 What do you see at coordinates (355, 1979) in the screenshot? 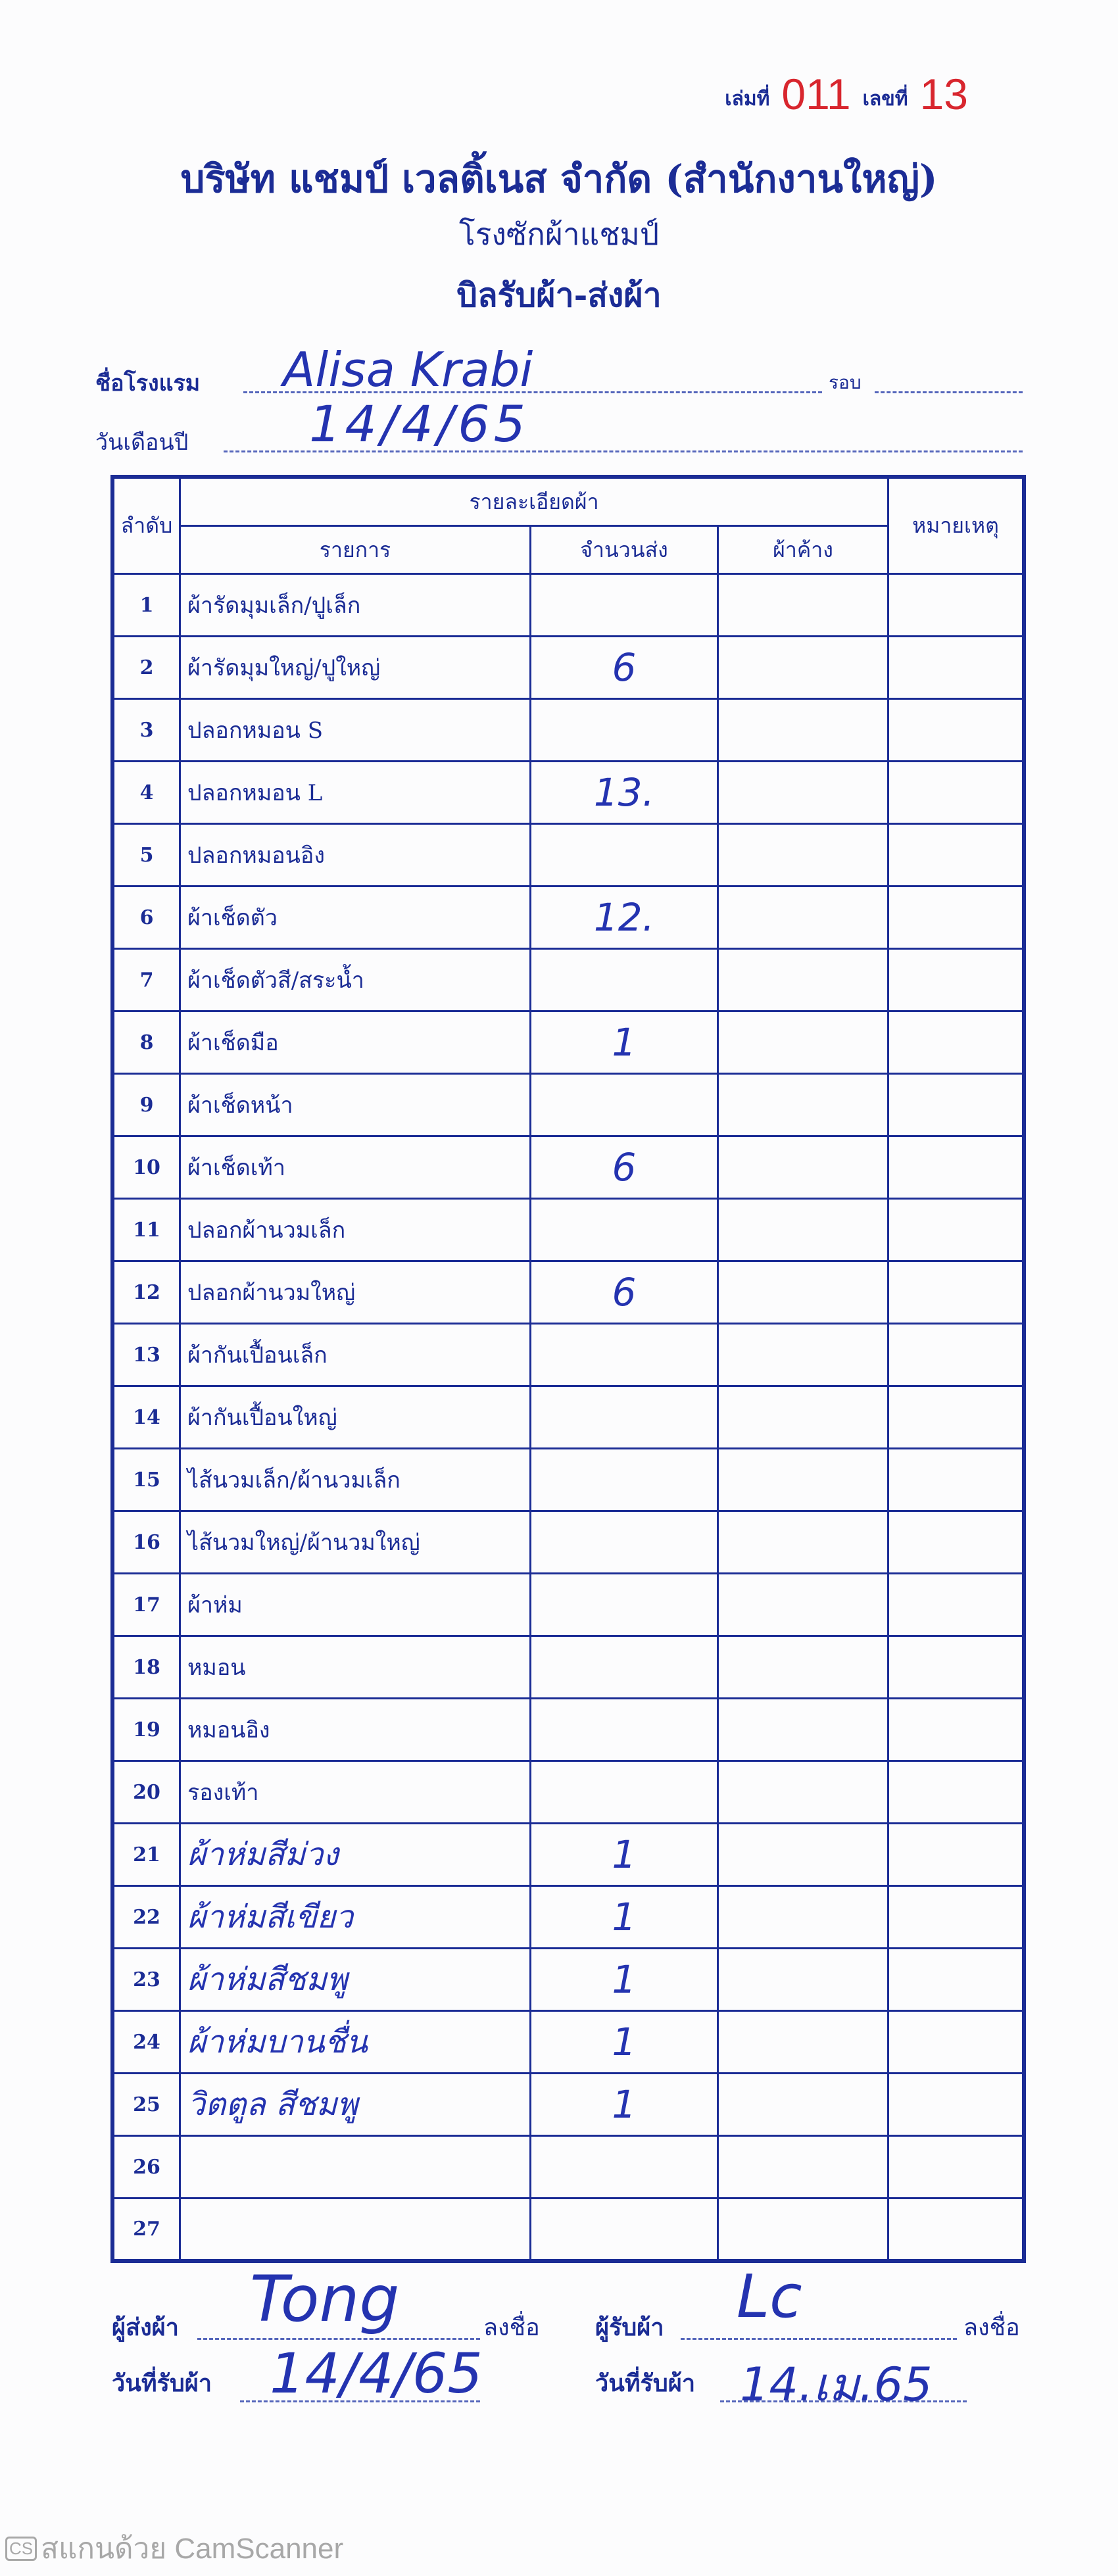
I see `row-item: ผ้าห่มสีชมพู` at bounding box center [355, 1979].